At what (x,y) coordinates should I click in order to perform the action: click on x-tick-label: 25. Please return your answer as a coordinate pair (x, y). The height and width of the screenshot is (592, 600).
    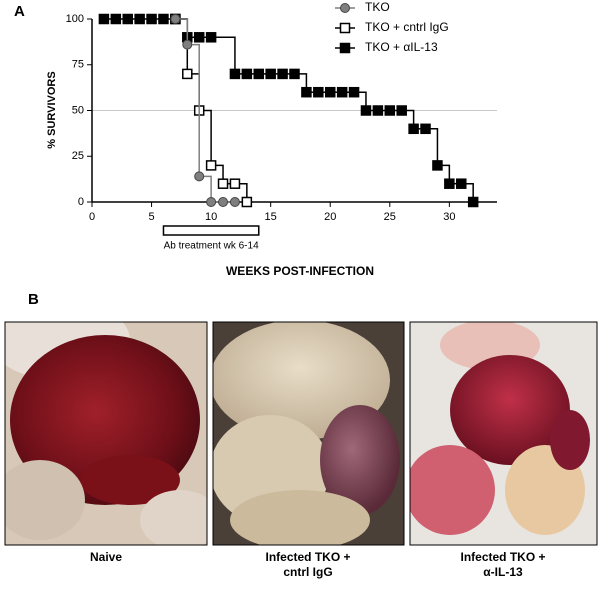
    Looking at the image, I should click on (390, 217).